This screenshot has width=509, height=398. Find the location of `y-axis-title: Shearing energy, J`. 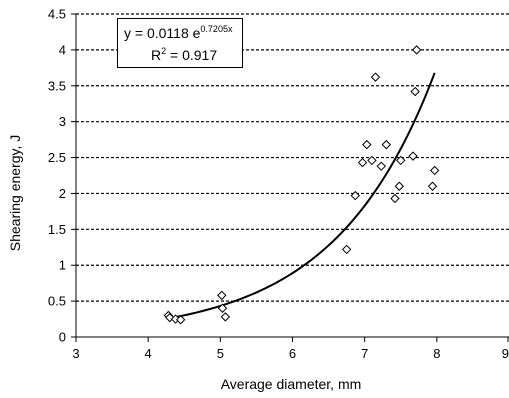

y-axis-title: Shearing energy, J is located at coordinates (15, 193).